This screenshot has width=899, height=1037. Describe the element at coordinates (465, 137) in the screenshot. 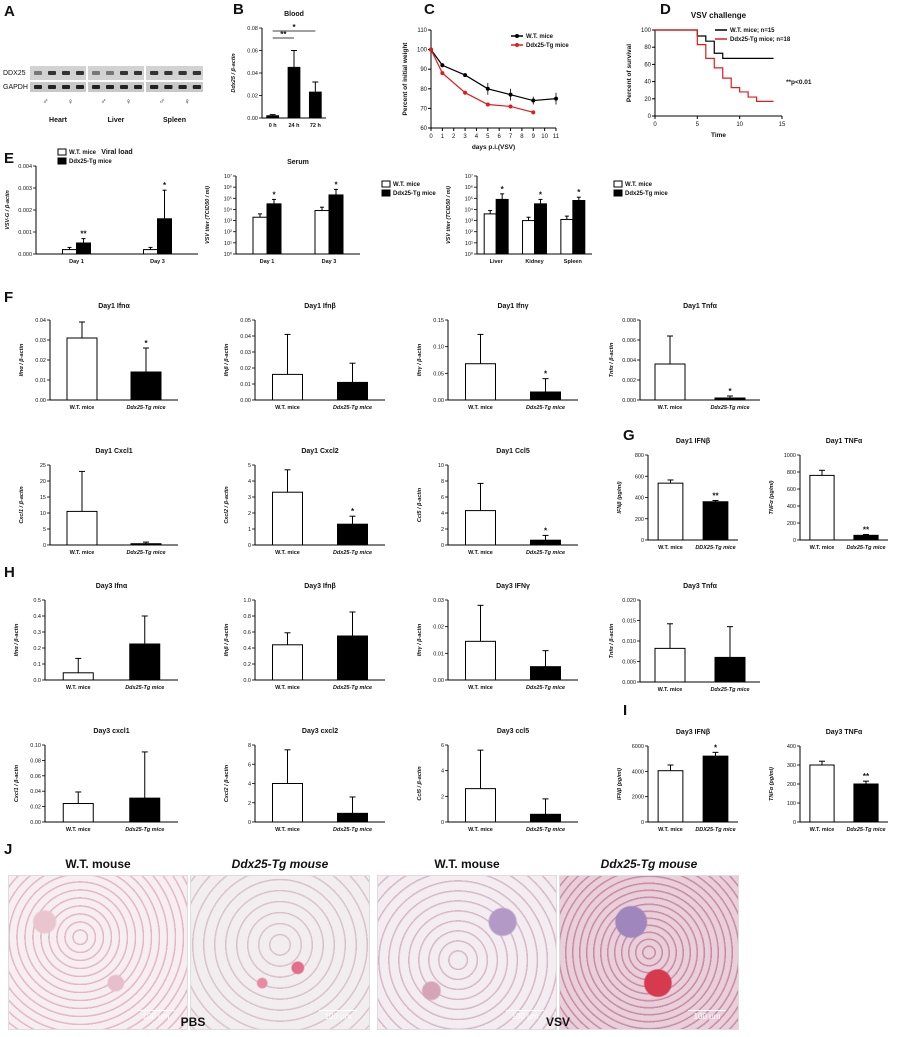

I see `x-tick-label: 3` at that location.